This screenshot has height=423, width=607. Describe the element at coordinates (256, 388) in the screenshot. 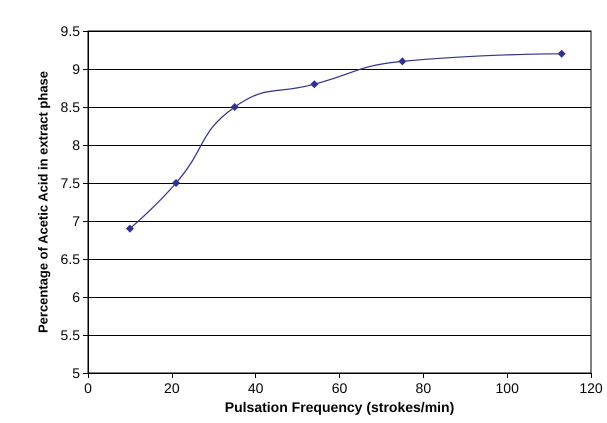

I see `x-tick-label: 40` at that location.